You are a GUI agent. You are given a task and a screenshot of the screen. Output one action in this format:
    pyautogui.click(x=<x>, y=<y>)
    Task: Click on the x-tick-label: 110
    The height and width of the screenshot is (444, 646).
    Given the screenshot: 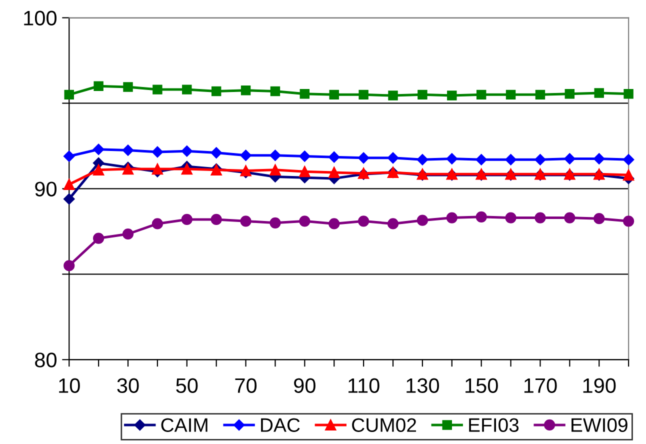 What is the action you would take?
    pyautogui.click(x=364, y=385)
    